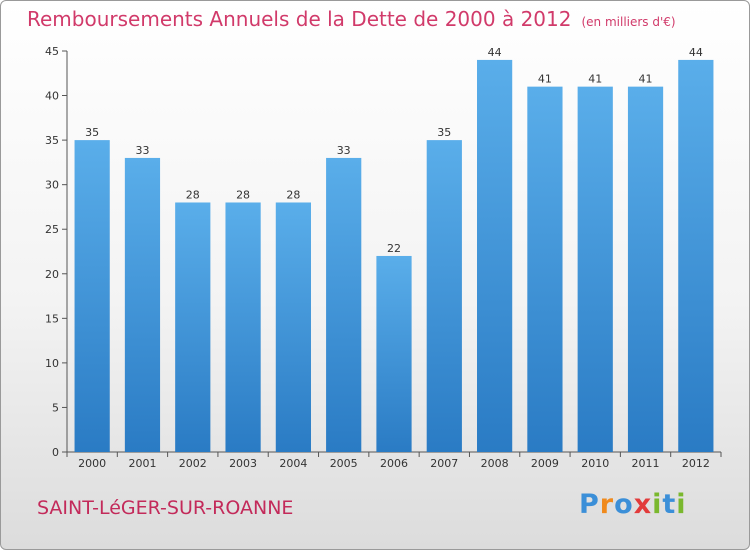  I want to click on y-tick-label: 30, so click(52, 185).